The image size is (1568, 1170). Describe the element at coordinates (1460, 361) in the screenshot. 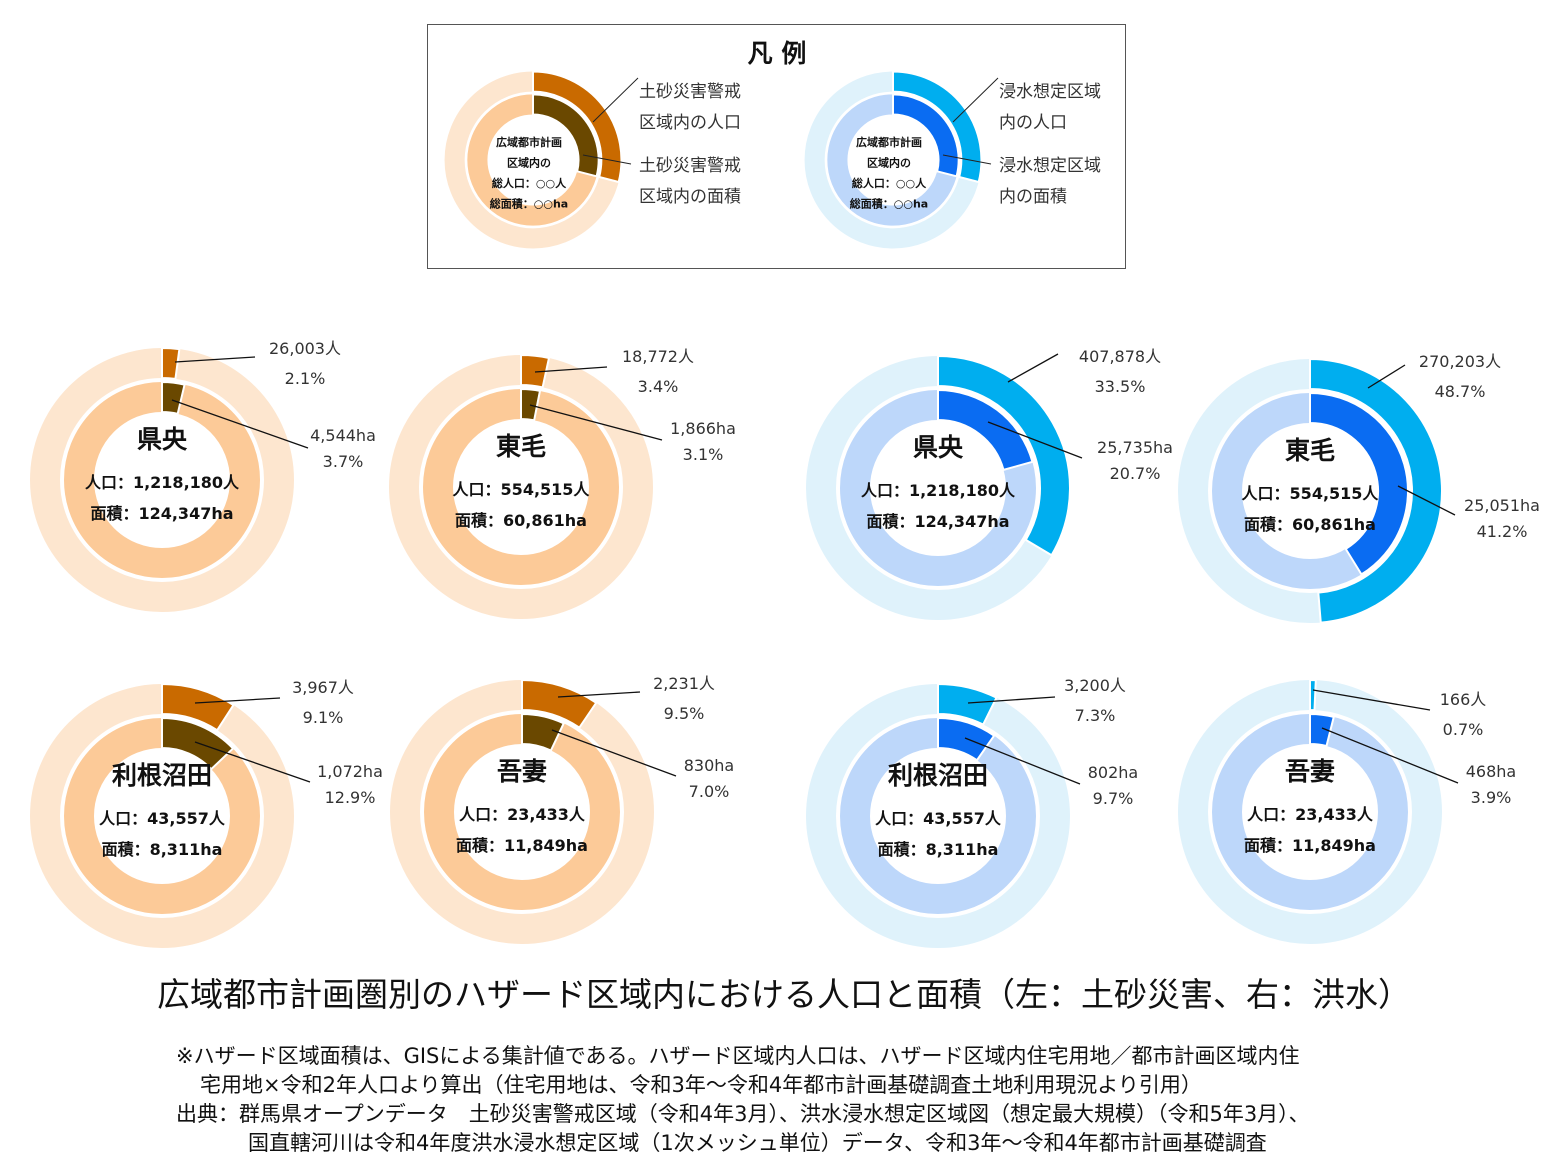

I see `chart-4-population-value: 270,203人` at that location.